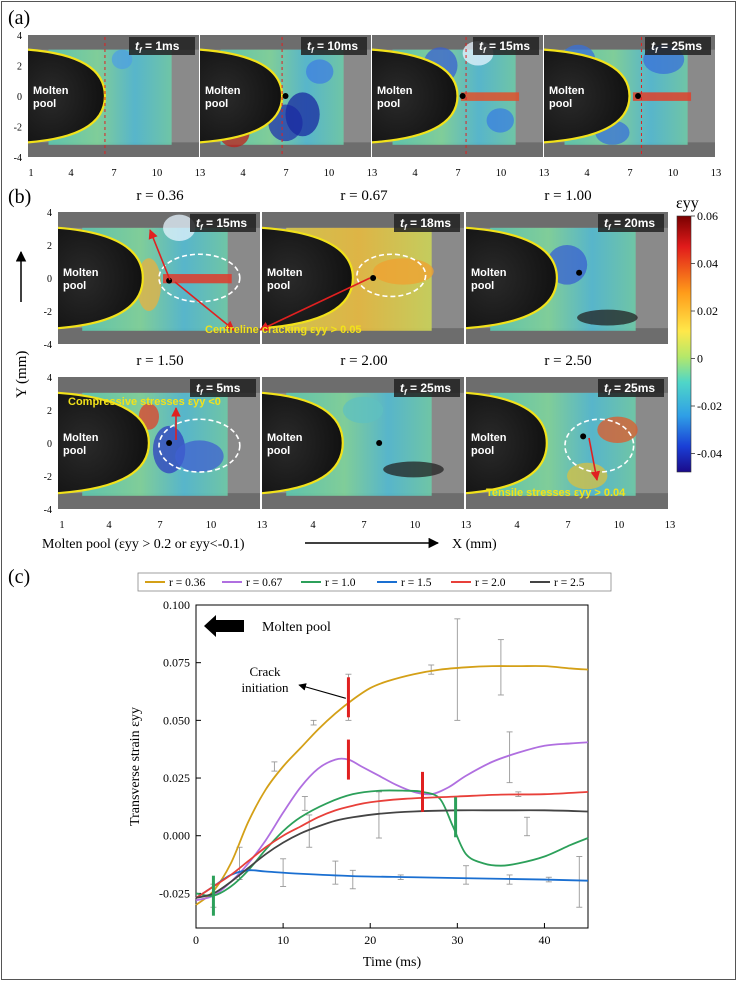 Image resolution: width=737 pixels, height=981 pixels. What do you see at coordinates (569, 583) in the screenshot?
I see `legend-label: r = 2.5` at bounding box center [569, 583].